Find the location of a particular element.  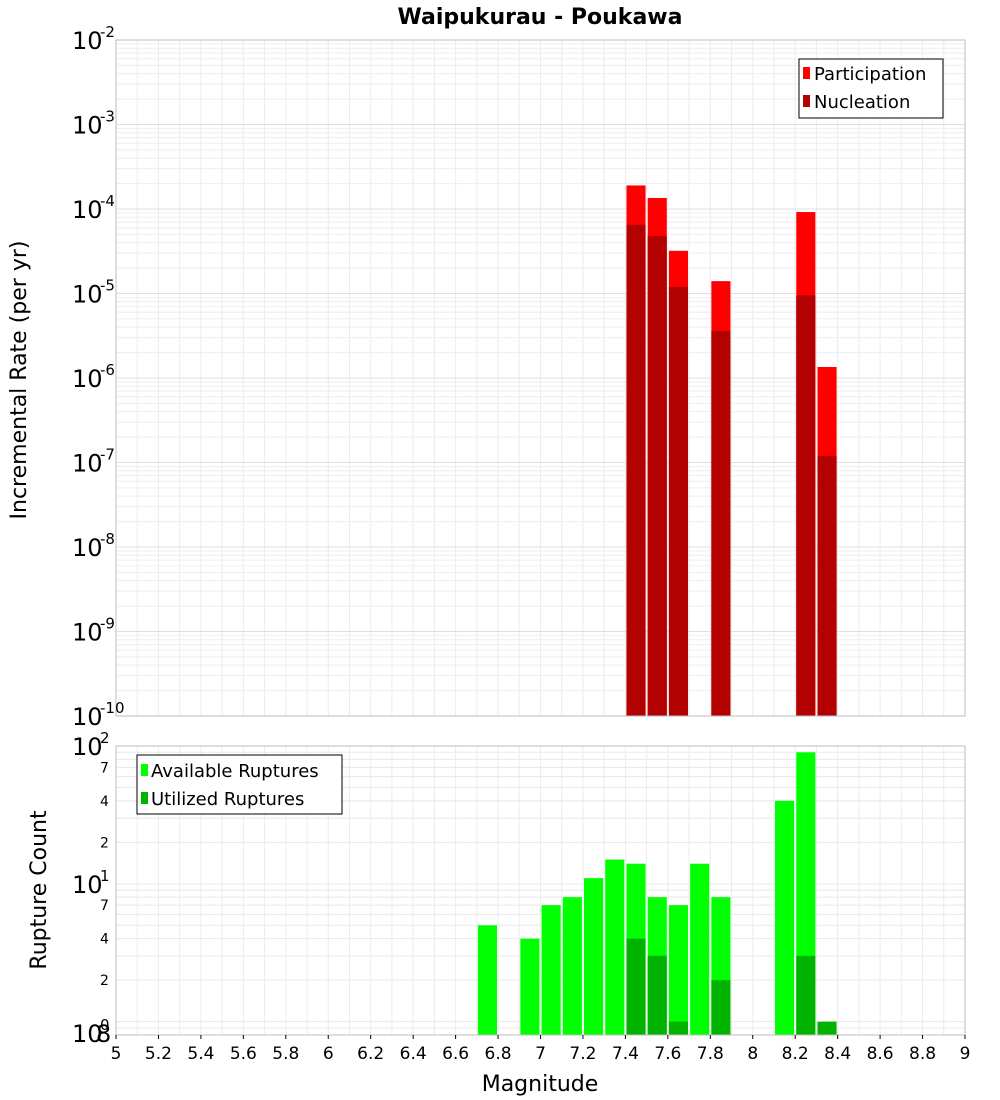

x-tick-label: 8.8 is located at coordinates (922, 1054).